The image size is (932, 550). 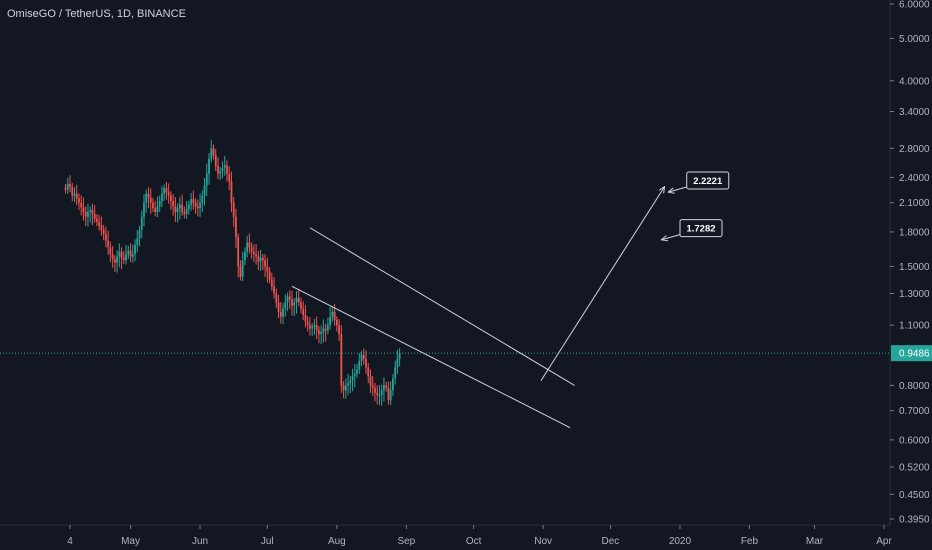 I want to click on trendline-channel-upper, so click(x=442, y=306).